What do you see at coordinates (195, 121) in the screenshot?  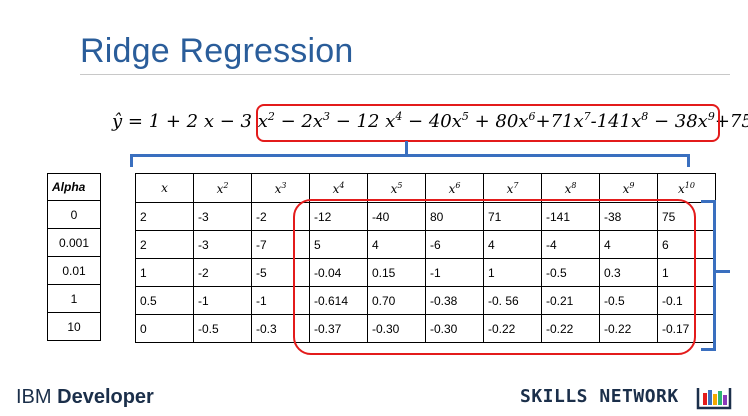 I see `equation-term: = 1 + 2 x − 3 x` at bounding box center [195, 121].